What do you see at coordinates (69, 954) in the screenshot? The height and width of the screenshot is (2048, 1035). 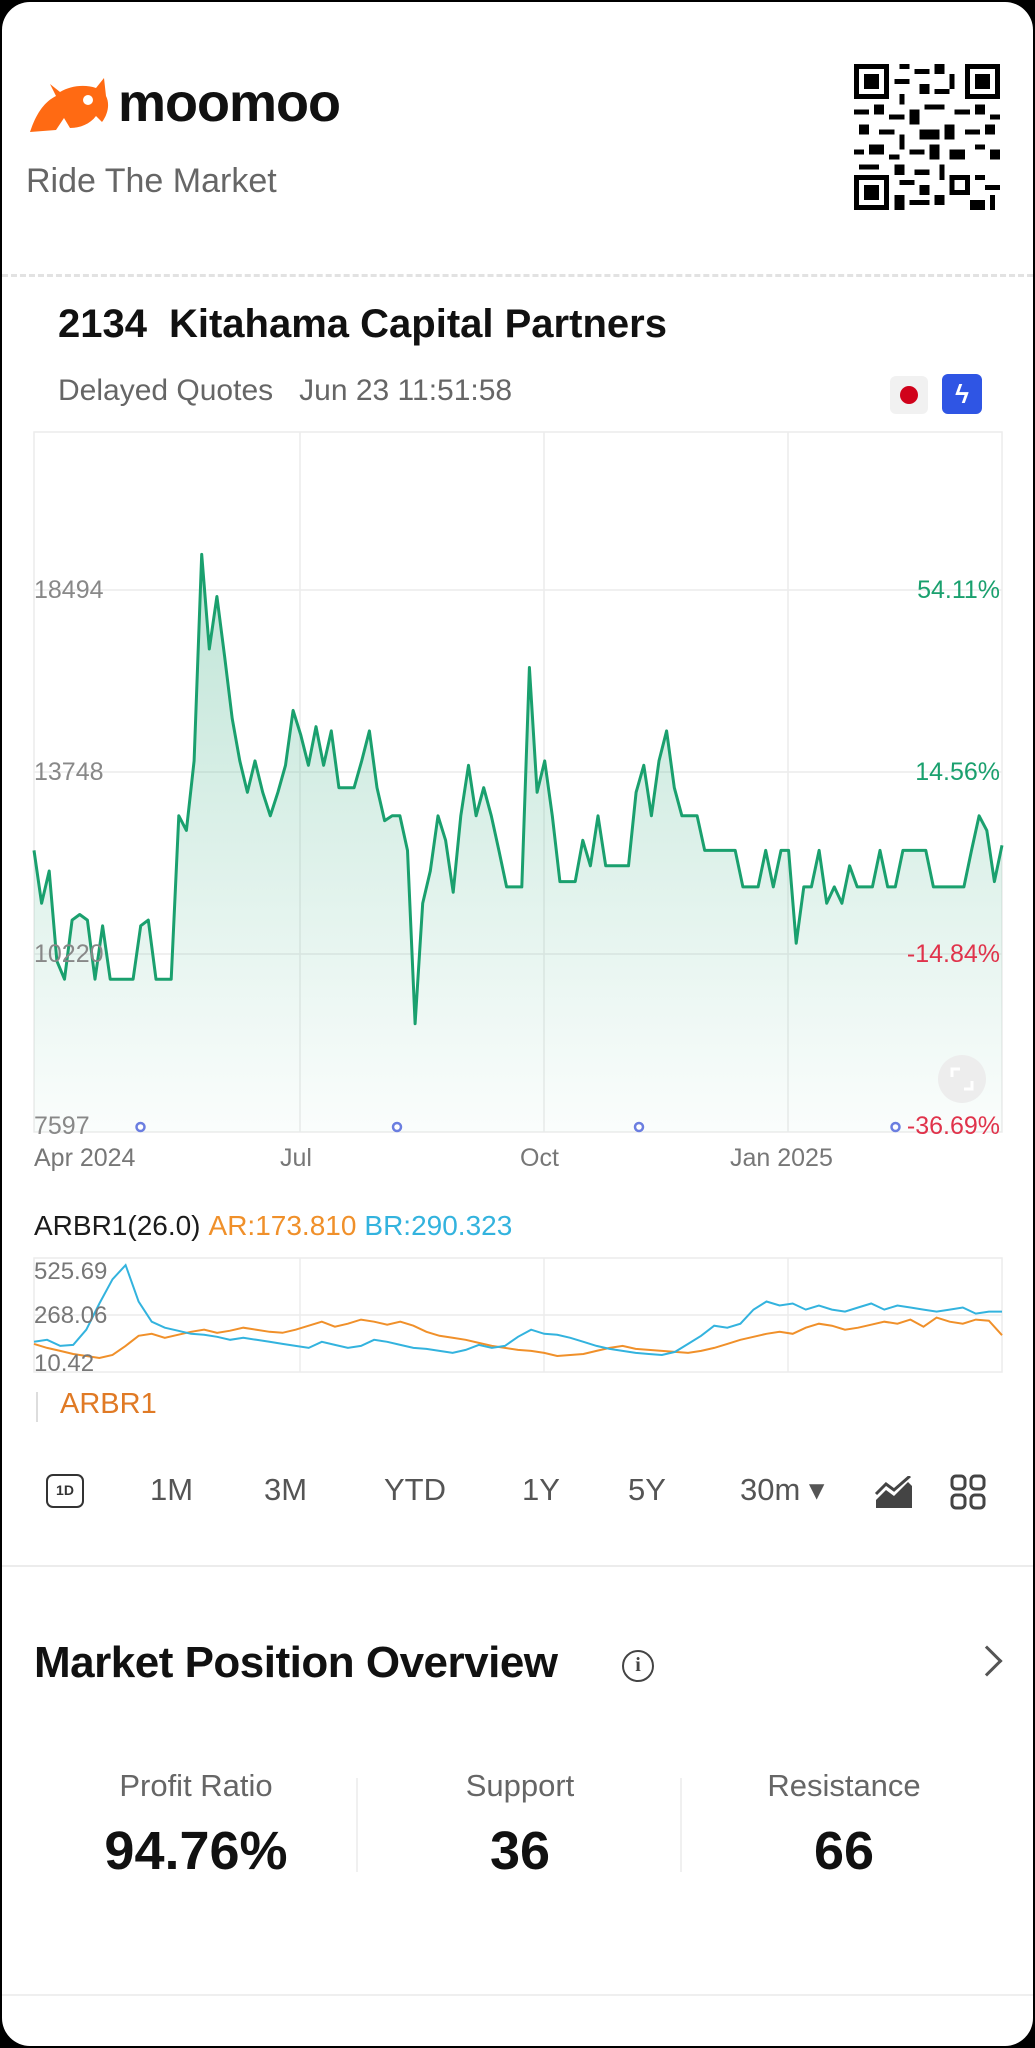 I see `y-tick-label: 10220` at bounding box center [69, 954].